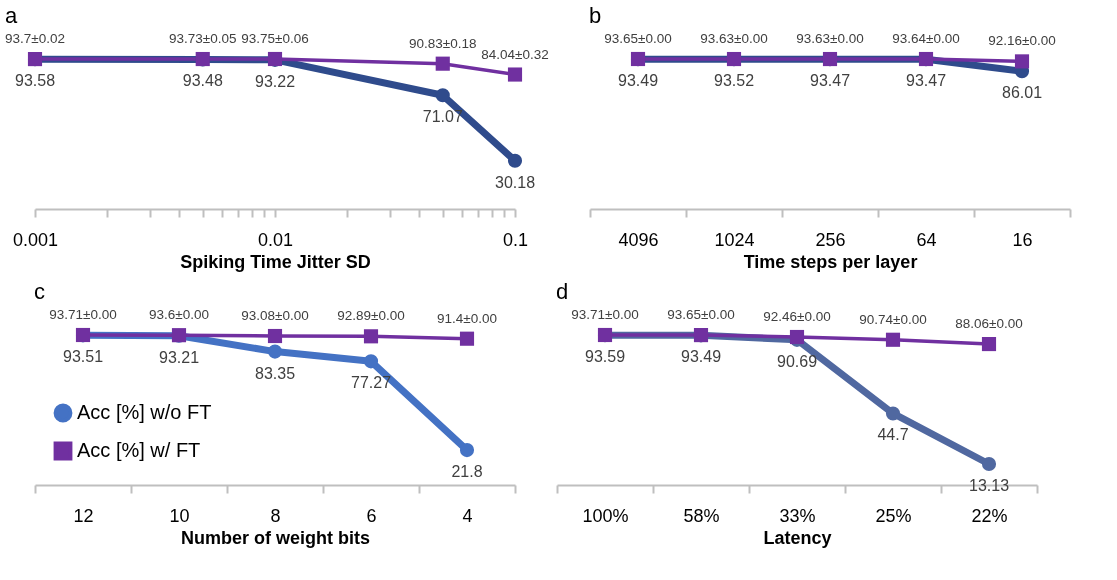  I want to click on x-tick-label: 4096, so click(638, 239).